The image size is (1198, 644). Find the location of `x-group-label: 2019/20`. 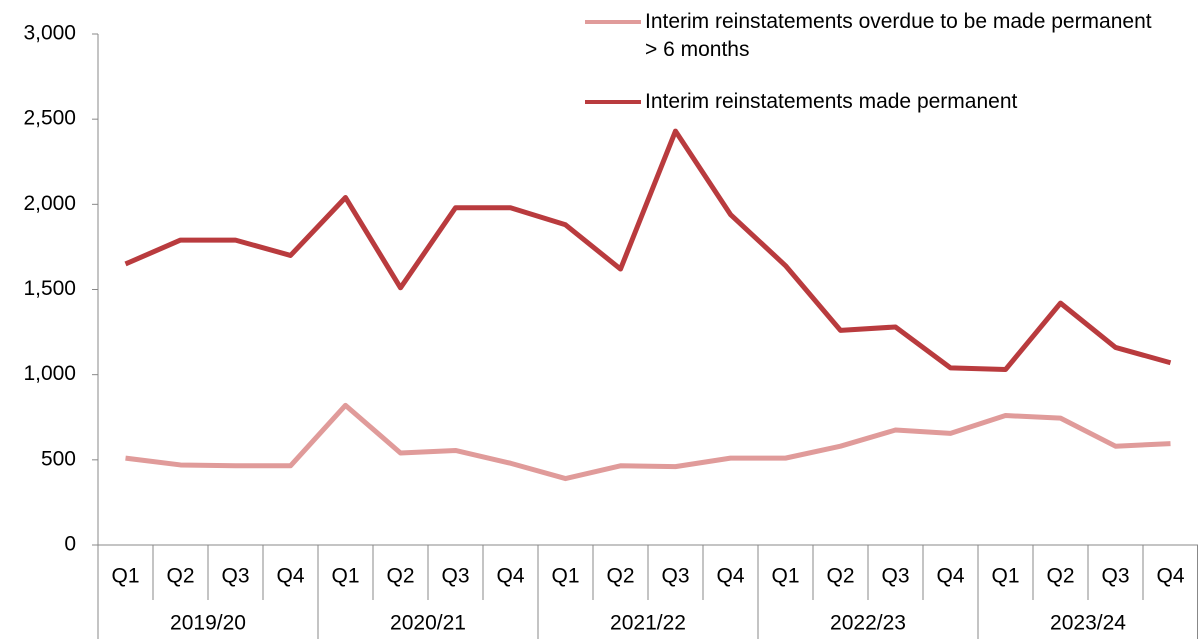

x-group-label: 2019/20 is located at coordinates (208, 623).